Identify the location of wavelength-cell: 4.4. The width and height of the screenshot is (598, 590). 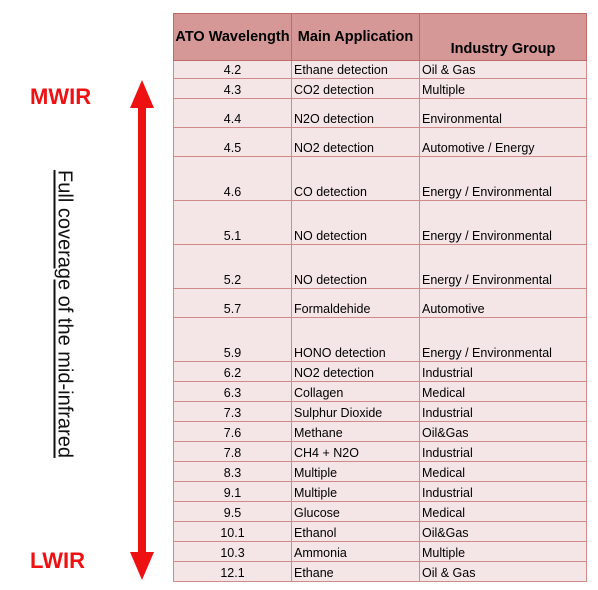
(232, 113).